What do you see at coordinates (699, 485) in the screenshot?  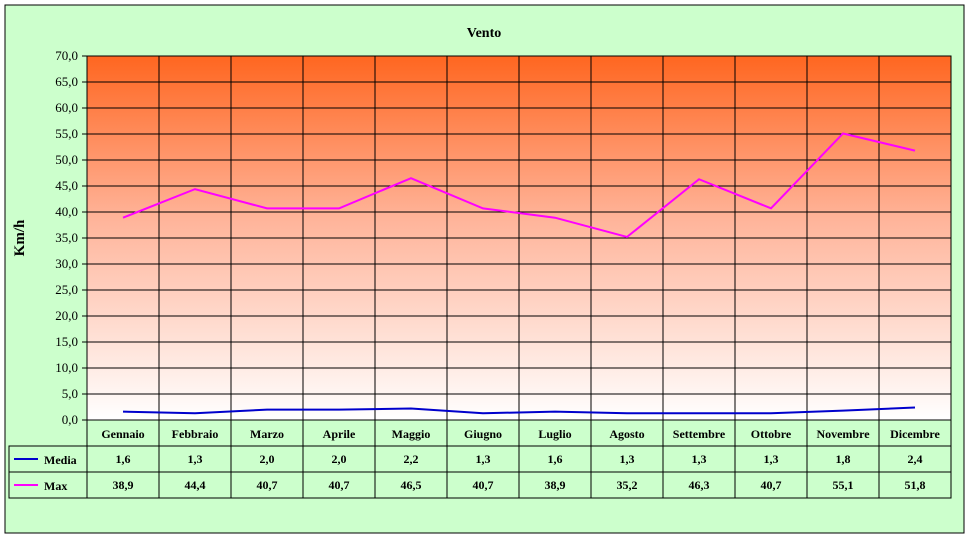 I see `data-label: 46,3` at bounding box center [699, 485].